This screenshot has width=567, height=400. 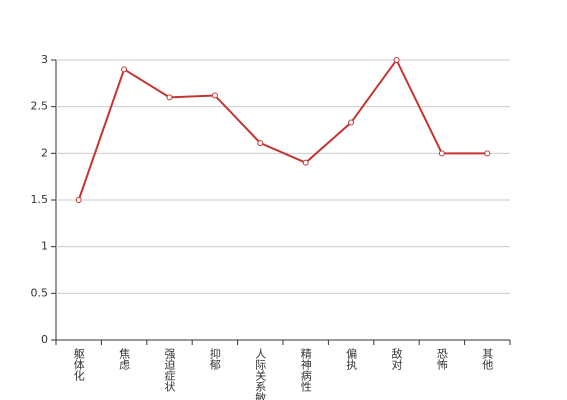 What do you see at coordinates (44, 59) in the screenshot?
I see `y-tick-label: 3` at bounding box center [44, 59].